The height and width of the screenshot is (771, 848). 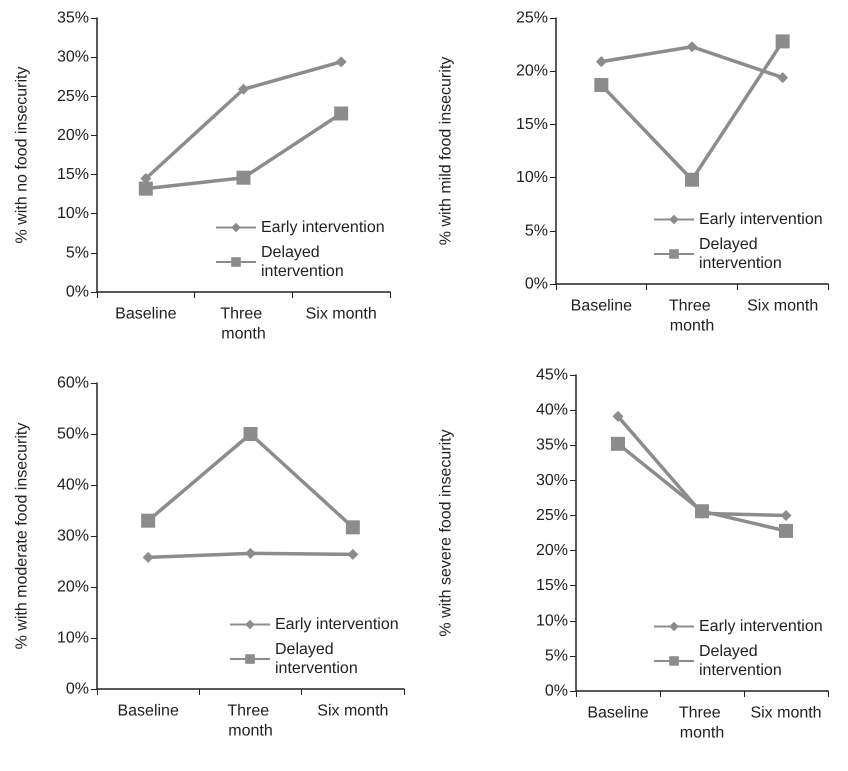 I want to click on y-axis-title: % with no food insecurity, so click(x=22, y=155).